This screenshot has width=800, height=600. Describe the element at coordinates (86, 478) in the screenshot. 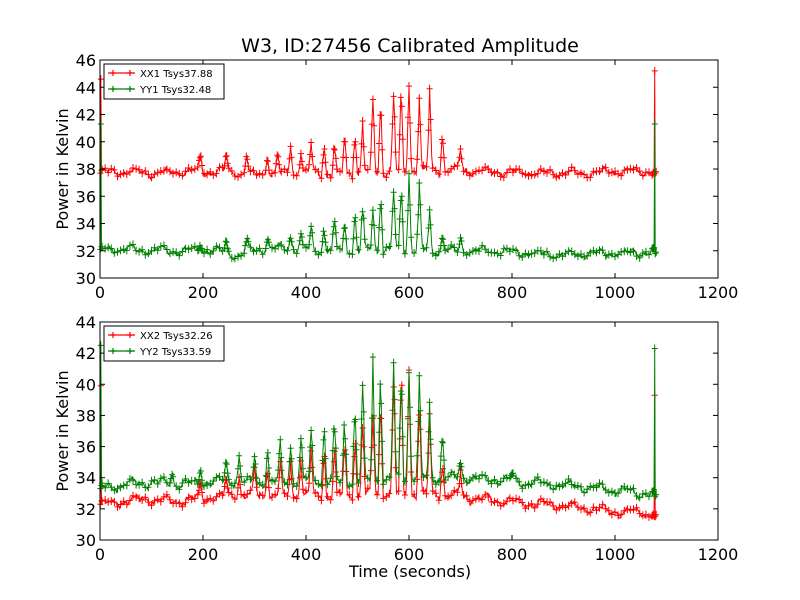

I see `bottom-y-tick-label: 34` at that location.